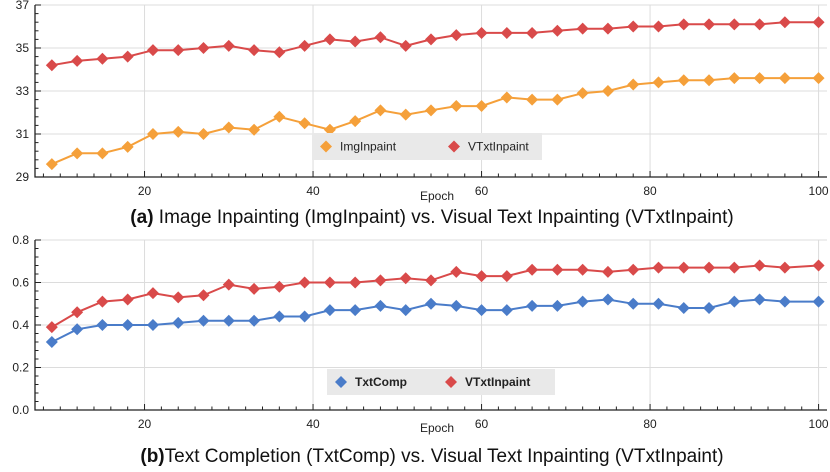 Image resolution: width=830 pixels, height=472 pixels. I want to click on y-tick-label-a: 35, so click(23, 48).